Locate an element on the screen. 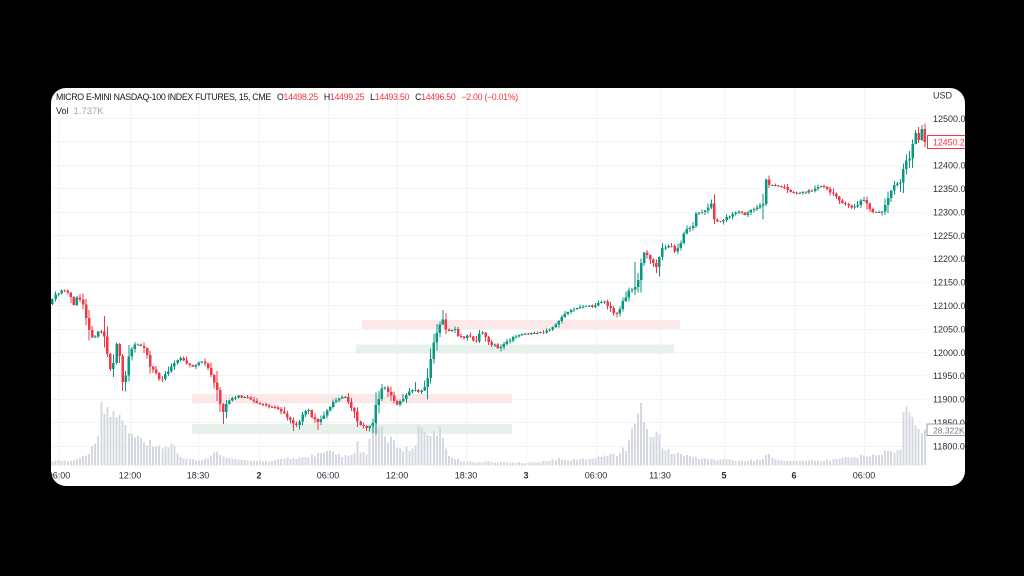  svg-text: 12250.00 is located at coordinates (949, 236).